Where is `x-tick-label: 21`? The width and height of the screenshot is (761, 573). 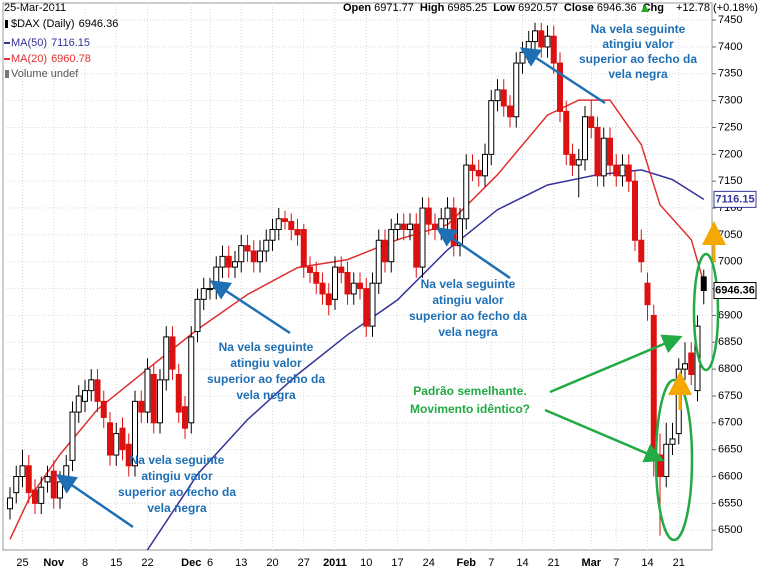
x-tick-label: 21 is located at coordinates (554, 563).